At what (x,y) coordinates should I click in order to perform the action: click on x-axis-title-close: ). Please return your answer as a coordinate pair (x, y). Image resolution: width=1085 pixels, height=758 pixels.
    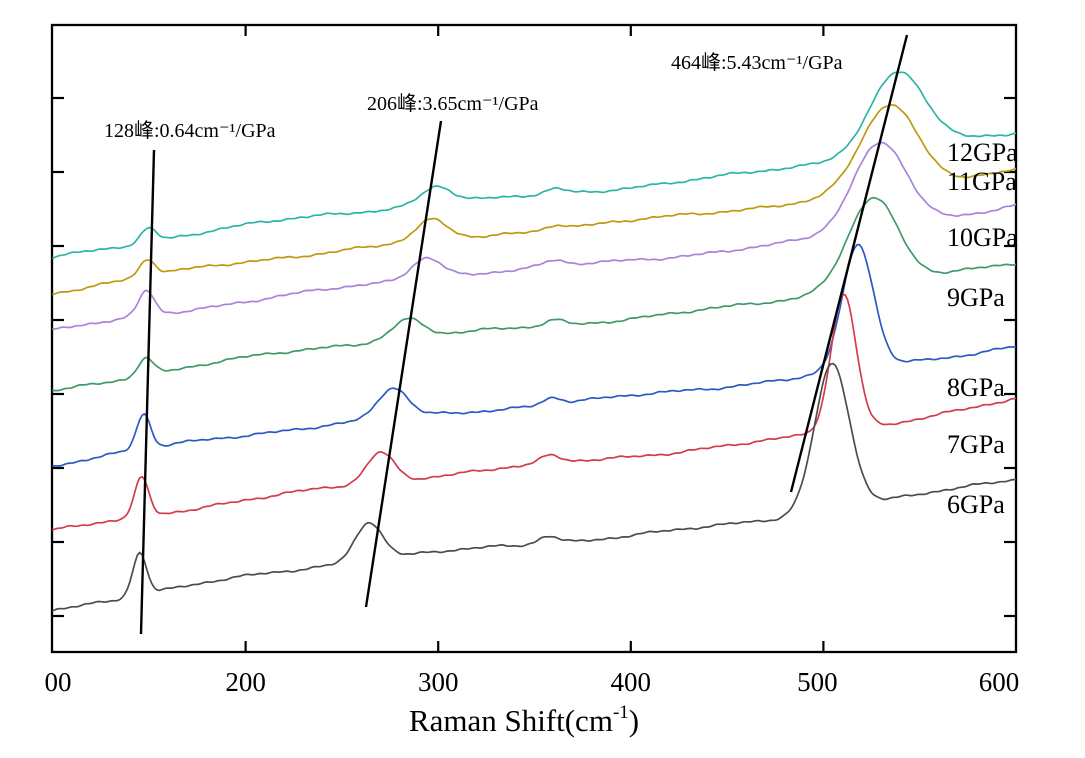
    Looking at the image, I should click on (634, 720).